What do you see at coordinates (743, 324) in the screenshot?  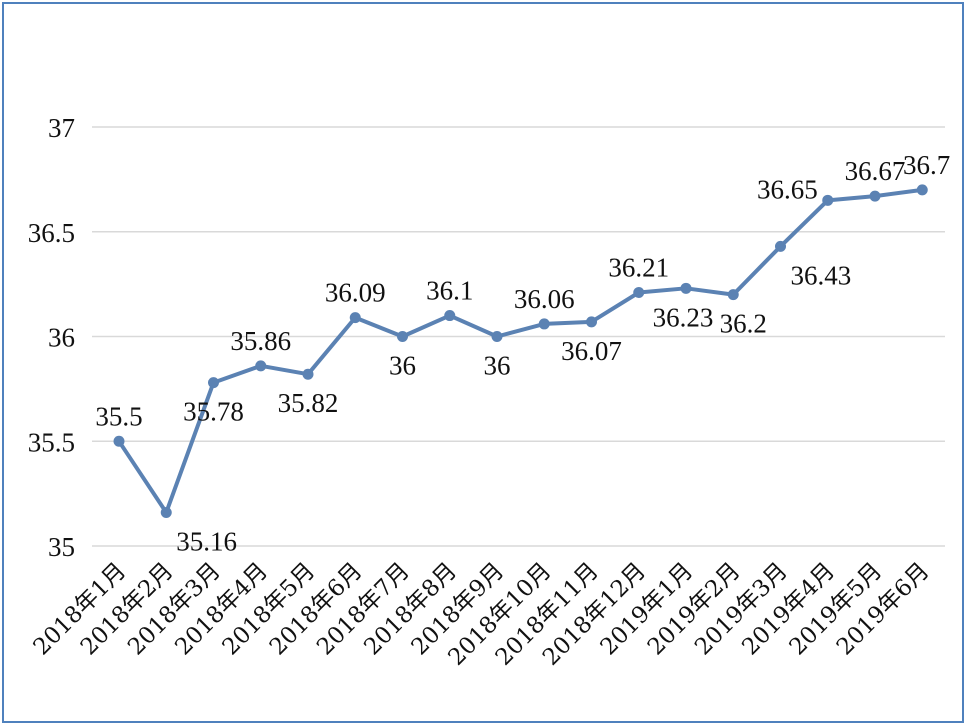 I see `data-label: 36.2` at bounding box center [743, 324].